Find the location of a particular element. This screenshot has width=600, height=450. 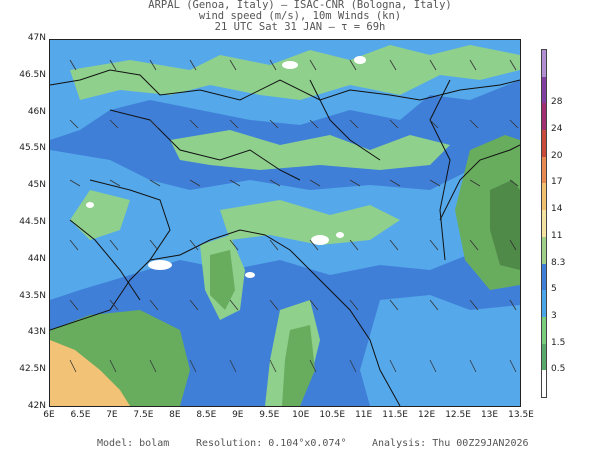

longitude-label: 10.5E is located at coordinates (332, 415).